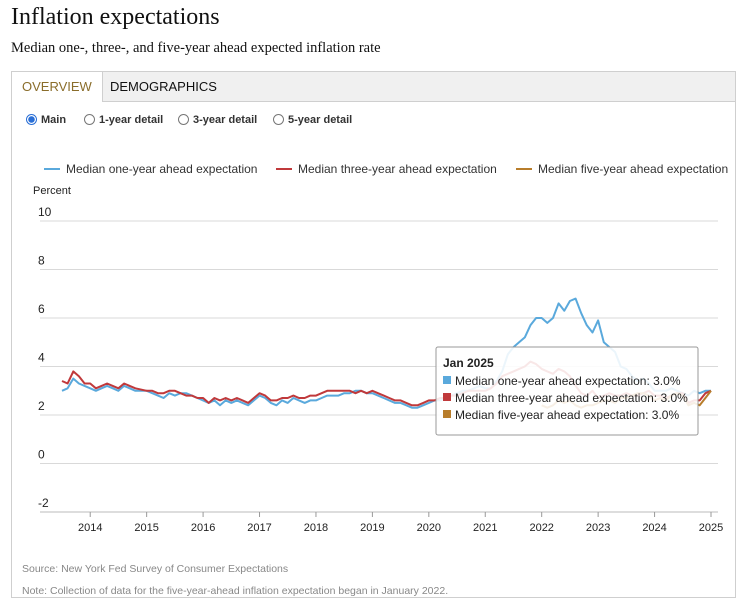 This screenshot has height=600, width=745. I want to click on x-tick-label: 2025, so click(711, 528).